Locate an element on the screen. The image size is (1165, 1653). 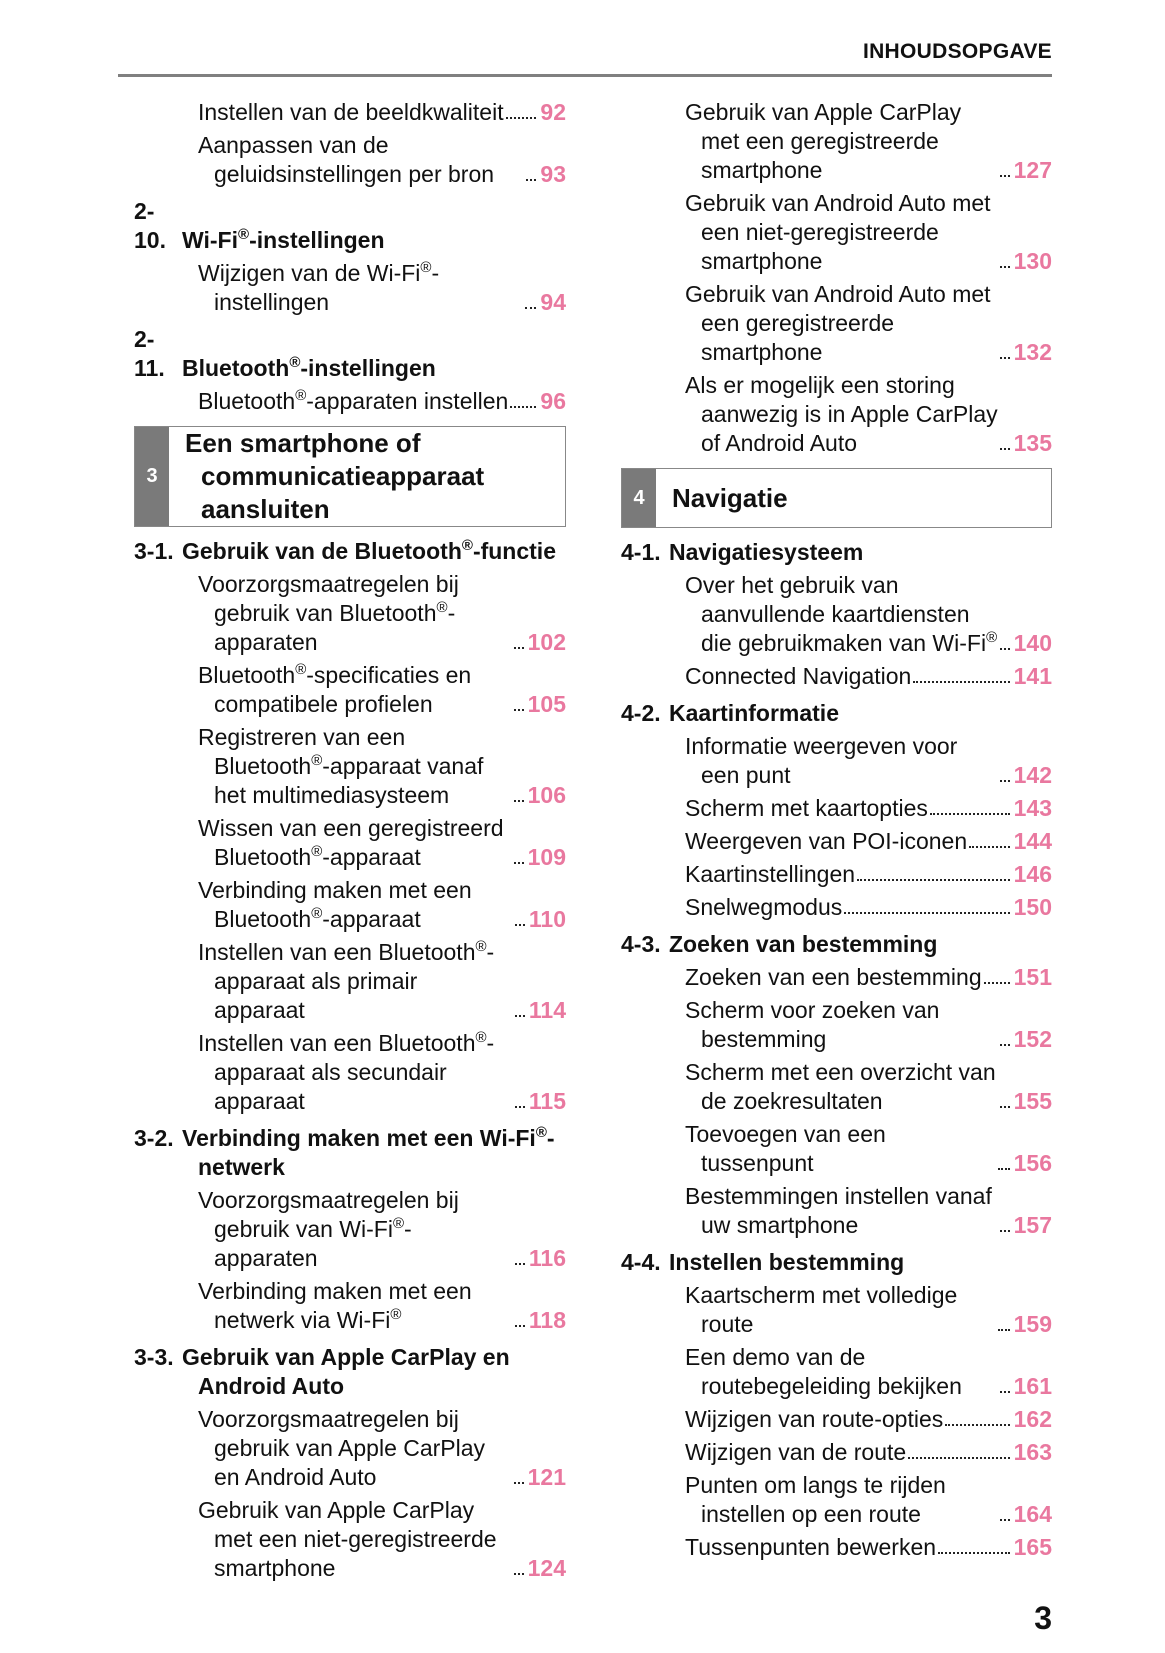
toc-entry: Scherm voor zoeken van bestemming 152 is located at coordinates (836, 1025).